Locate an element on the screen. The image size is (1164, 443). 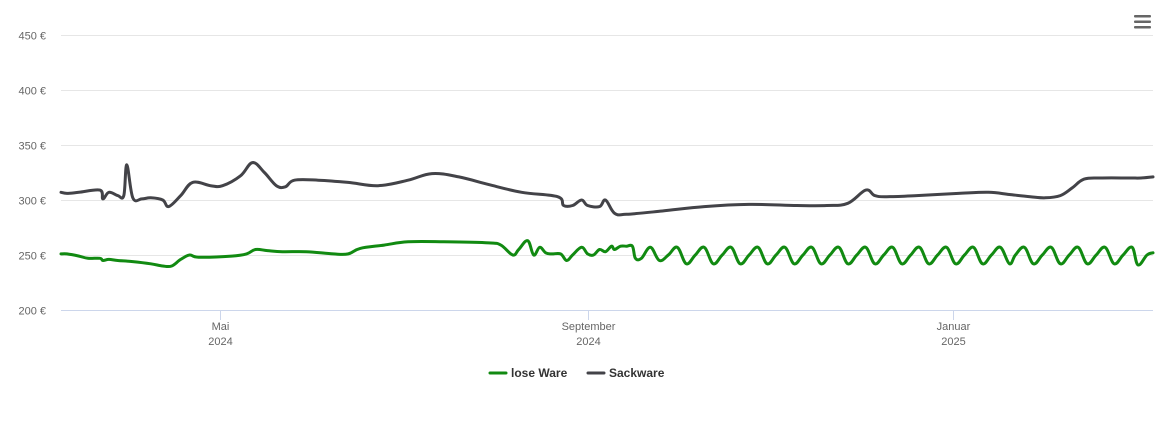
legend-item-lose-ware: lose Ware is located at coordinates (528, 373).